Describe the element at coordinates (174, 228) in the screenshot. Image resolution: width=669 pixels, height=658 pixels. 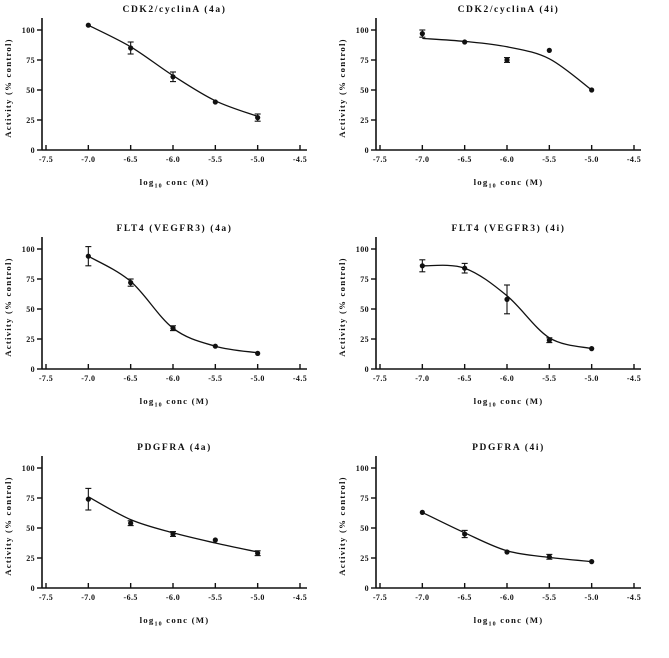
I see `chart-title: FLT4 (VEGFR3) (4a)` at that location.